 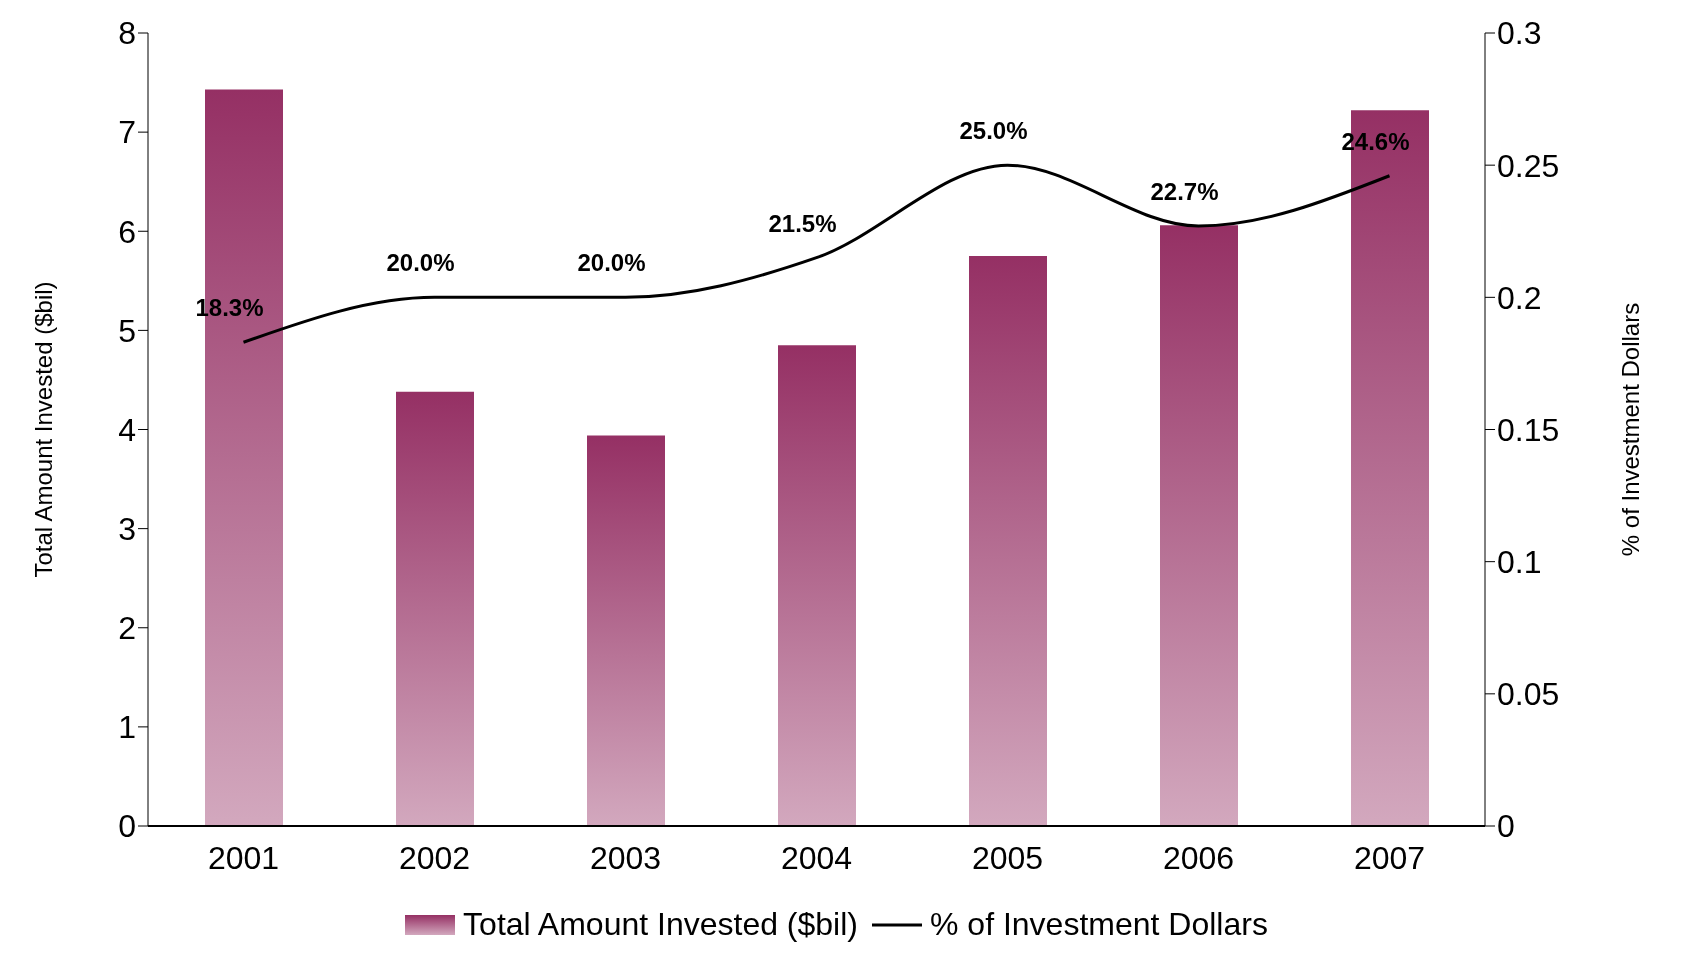 I want to click on y-tick-label: 2, so click(x=127, y=628).